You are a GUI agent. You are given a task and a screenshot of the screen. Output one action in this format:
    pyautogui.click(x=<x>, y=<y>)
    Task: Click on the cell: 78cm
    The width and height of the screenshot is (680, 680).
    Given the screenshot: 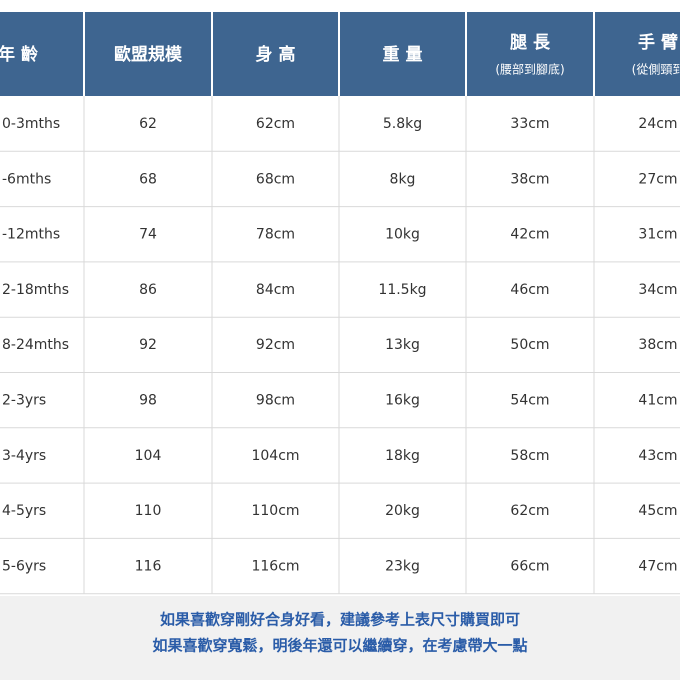 What is the action you would take?
    pyautogui.click(x=275, y=235)
    